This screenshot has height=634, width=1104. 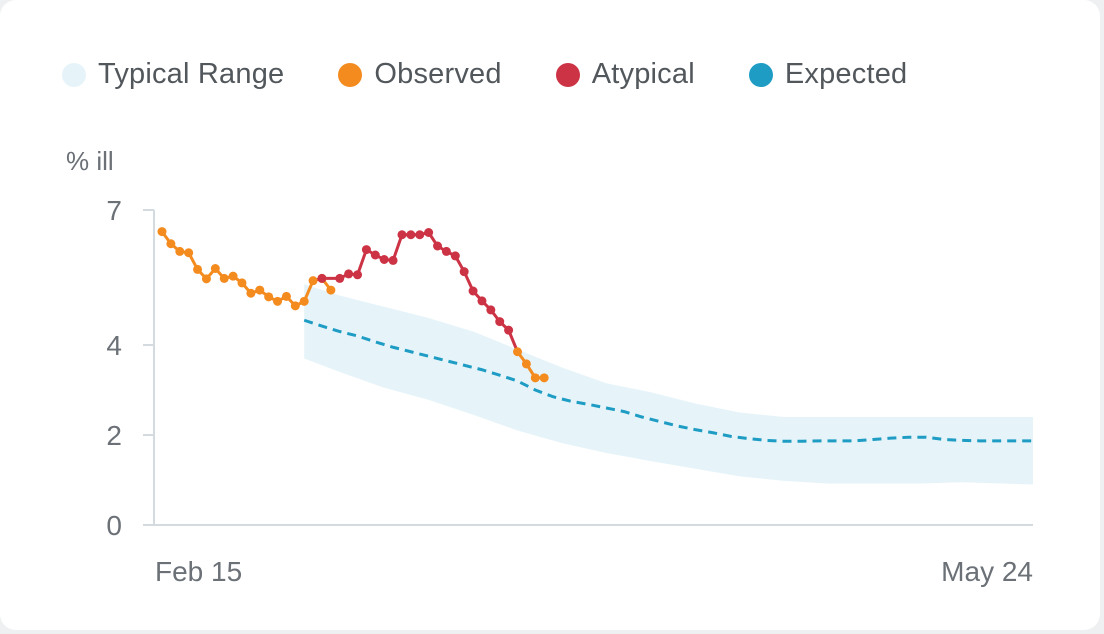 What do you see at coordinates (191, 74) in the screenshot?
I see `legend-label-typical-range: Typical Range` at bounding box center [191, 74].